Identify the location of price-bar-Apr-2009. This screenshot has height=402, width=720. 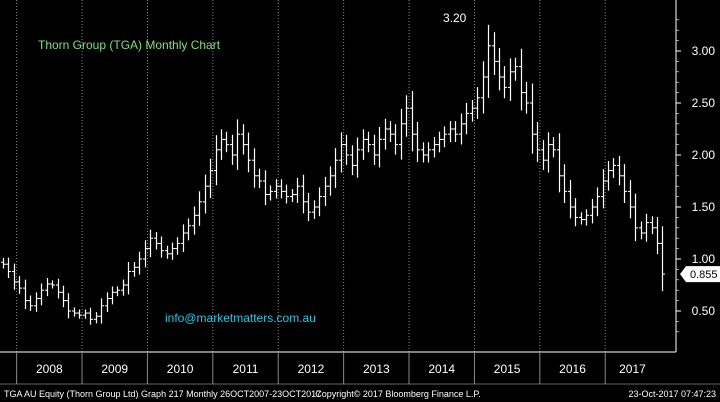
(101, 311).